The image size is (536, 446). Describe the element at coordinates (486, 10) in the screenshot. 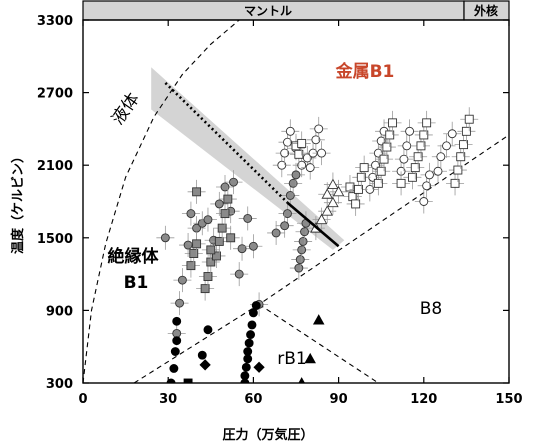

I see `band-outer-core-label: 外核` at that location.